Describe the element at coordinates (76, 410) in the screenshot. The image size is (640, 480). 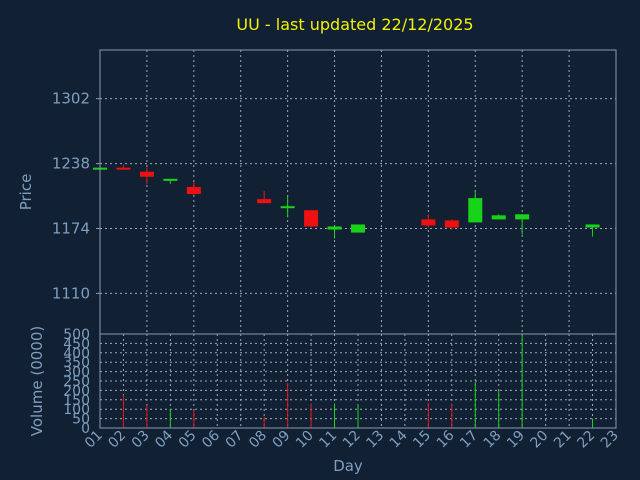
I see `volume-tick-label: 100` at that location.